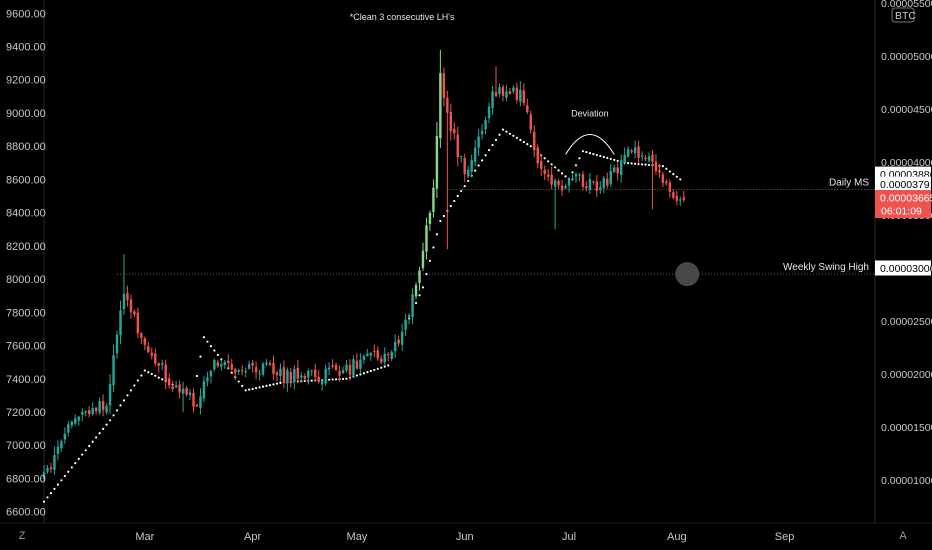 Image resolution: width=932 pixels, height=550 pixels. I want to click on timezone-button: Z, so click(22, 536).